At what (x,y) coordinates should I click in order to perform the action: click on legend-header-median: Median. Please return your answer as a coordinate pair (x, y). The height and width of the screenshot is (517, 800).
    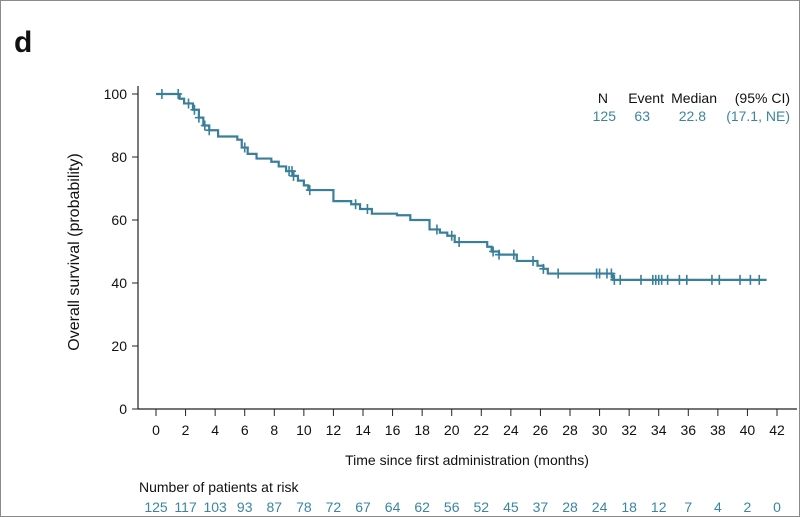
    Looking at the image, I should click on (694, 98).